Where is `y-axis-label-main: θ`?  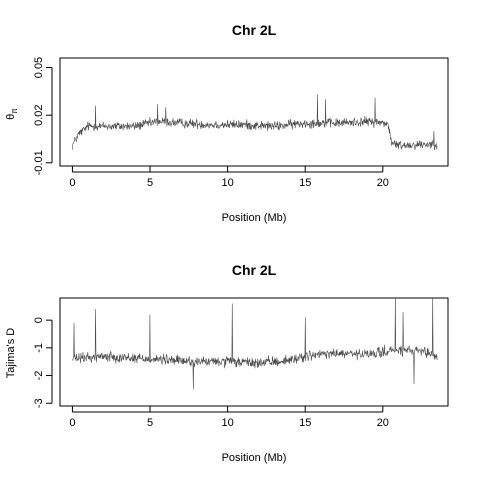
y-axis-label-main: θ is located at coordinates (11, 117).